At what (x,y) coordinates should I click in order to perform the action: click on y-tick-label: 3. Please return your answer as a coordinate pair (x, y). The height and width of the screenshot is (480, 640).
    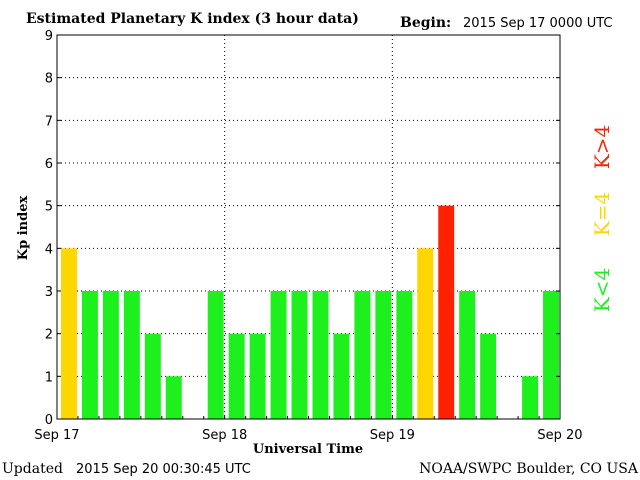
    Looking at the image, I should click on (49, 292).